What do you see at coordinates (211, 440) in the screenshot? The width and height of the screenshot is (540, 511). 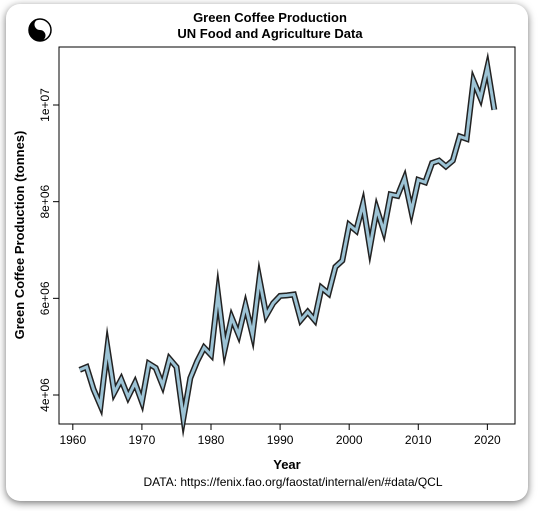 I see `x-tick-label: 1980` at bounding box center [211, 440].